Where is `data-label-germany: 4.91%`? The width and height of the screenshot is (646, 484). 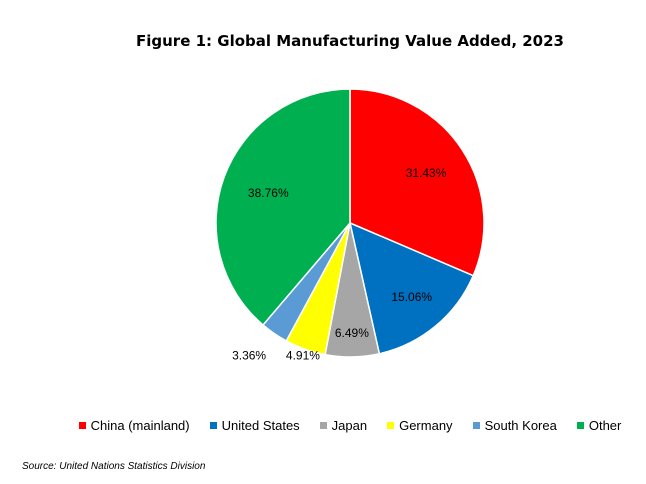
data-label-germany: 4.91% is located at coordinates (303, 356).